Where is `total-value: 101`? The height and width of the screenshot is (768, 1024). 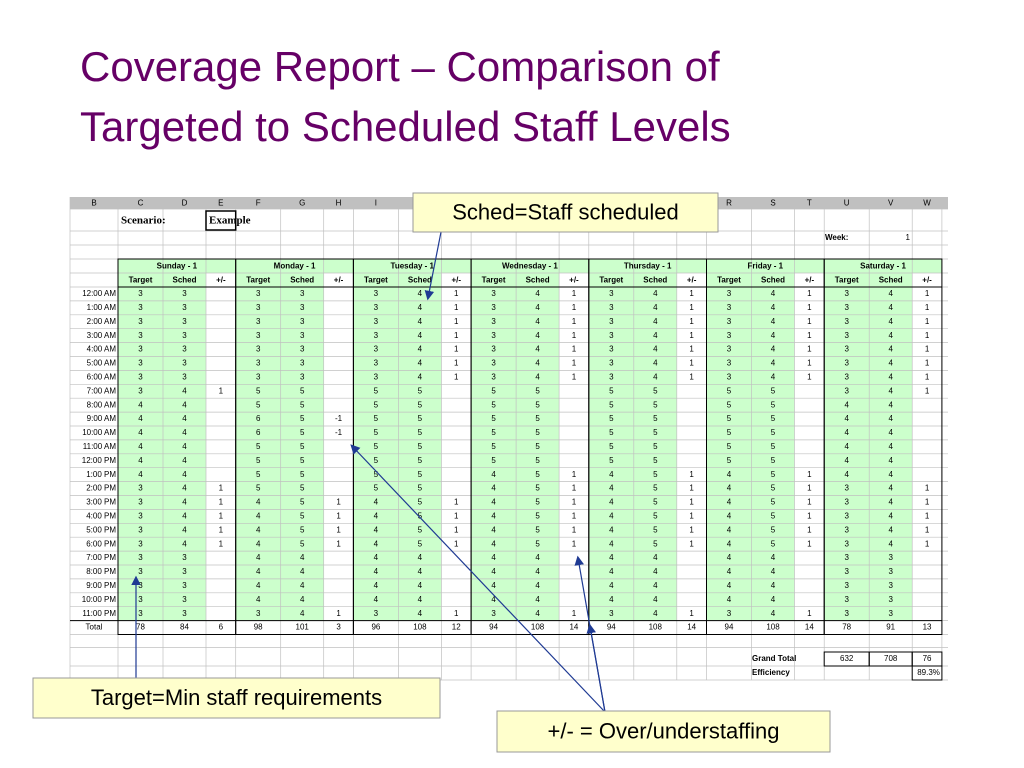 total-value: 101 is located at coordinates (303, 627).